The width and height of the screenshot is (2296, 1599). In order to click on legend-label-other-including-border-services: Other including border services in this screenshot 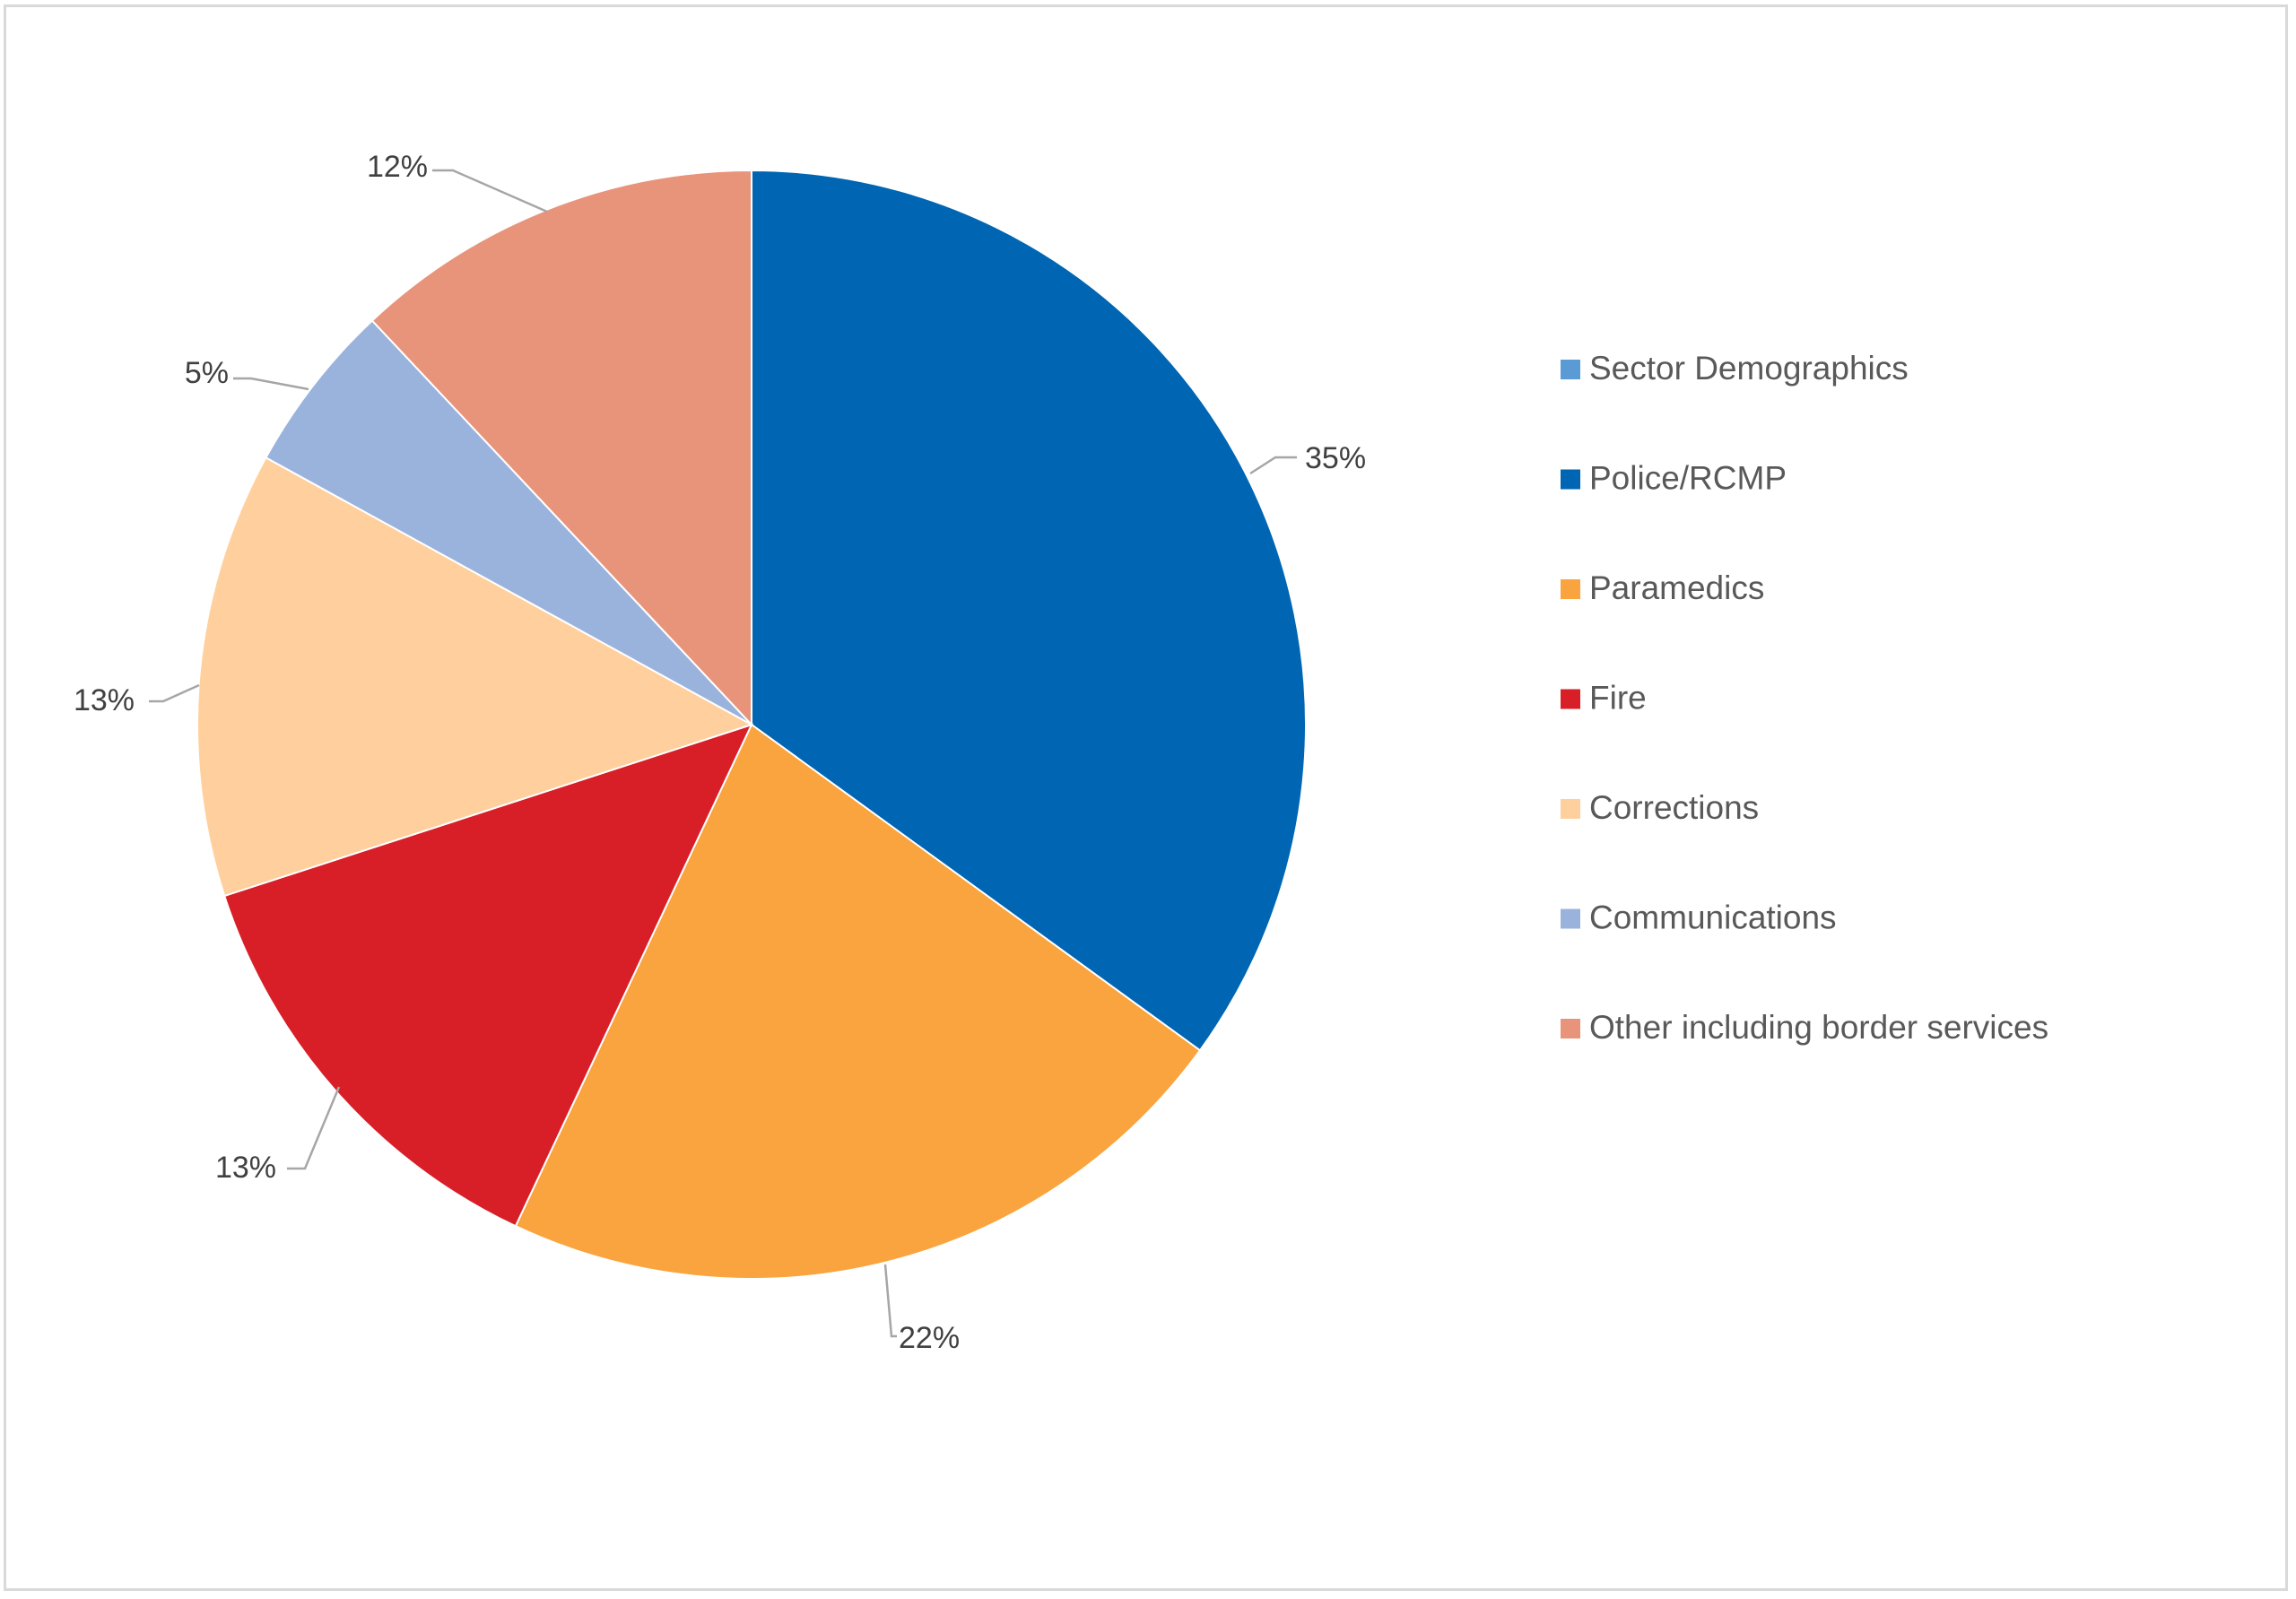, I will do `click(1818, 1027)`.